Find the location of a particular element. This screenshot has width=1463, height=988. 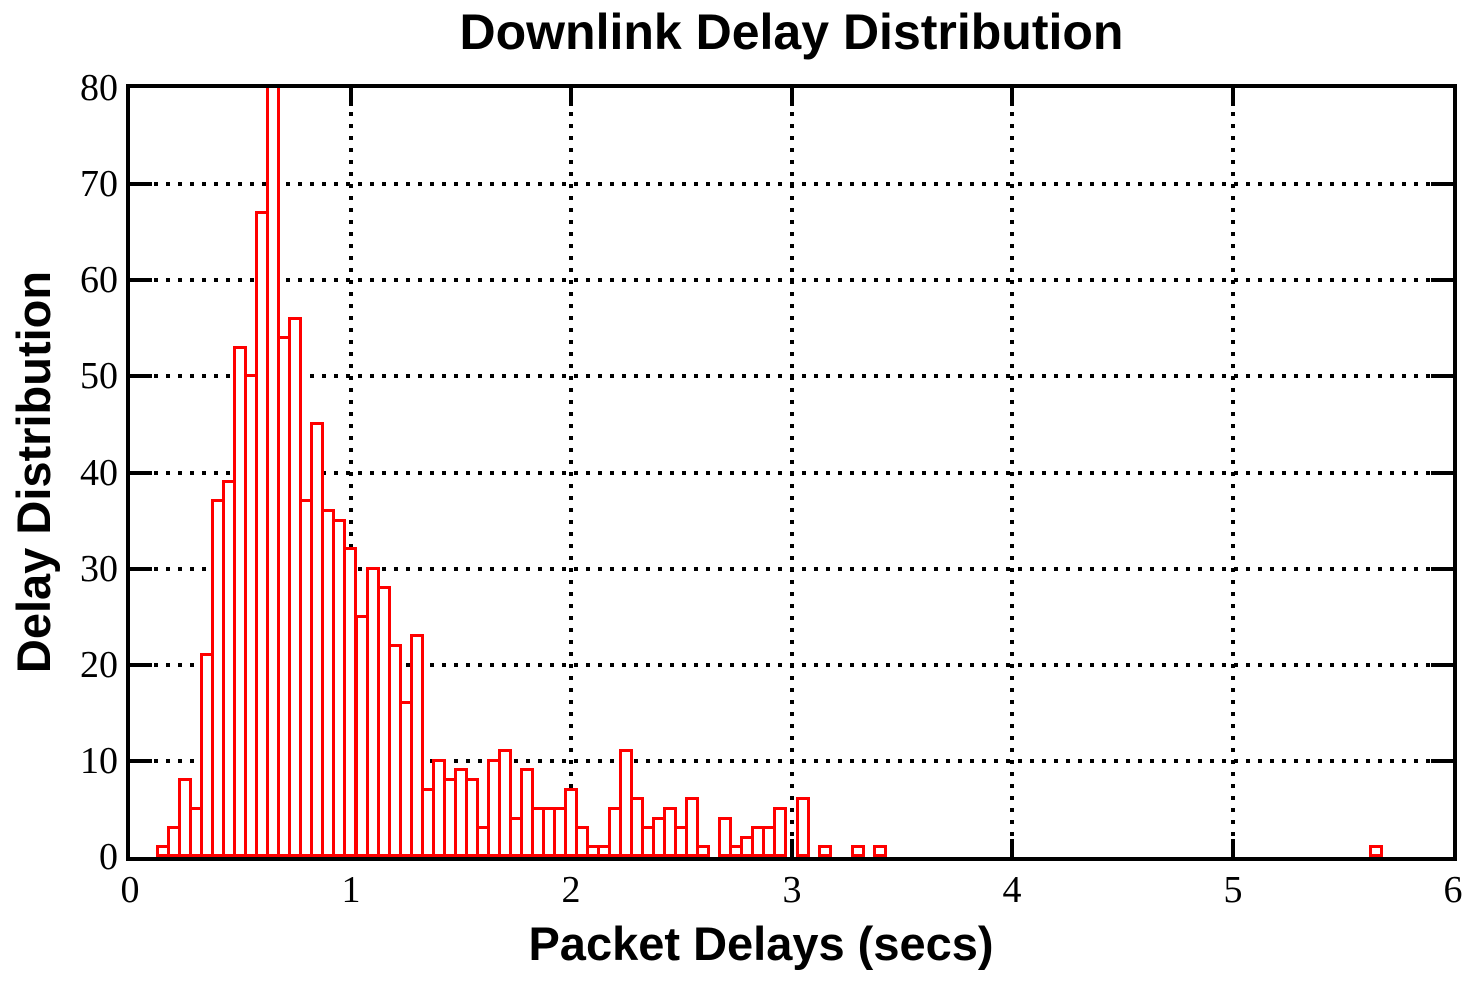

x-axis-label: Packet Delays (secs) is located at coordinates (761, 943).